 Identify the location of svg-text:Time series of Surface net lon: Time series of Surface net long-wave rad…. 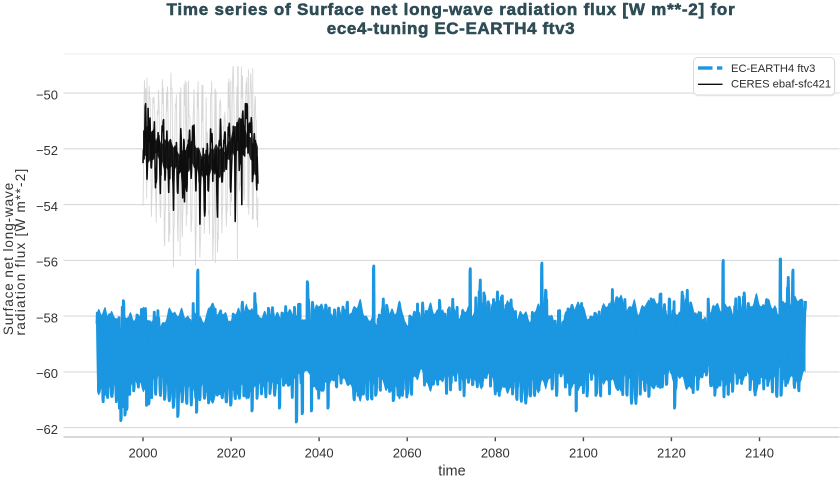
(451, 9).